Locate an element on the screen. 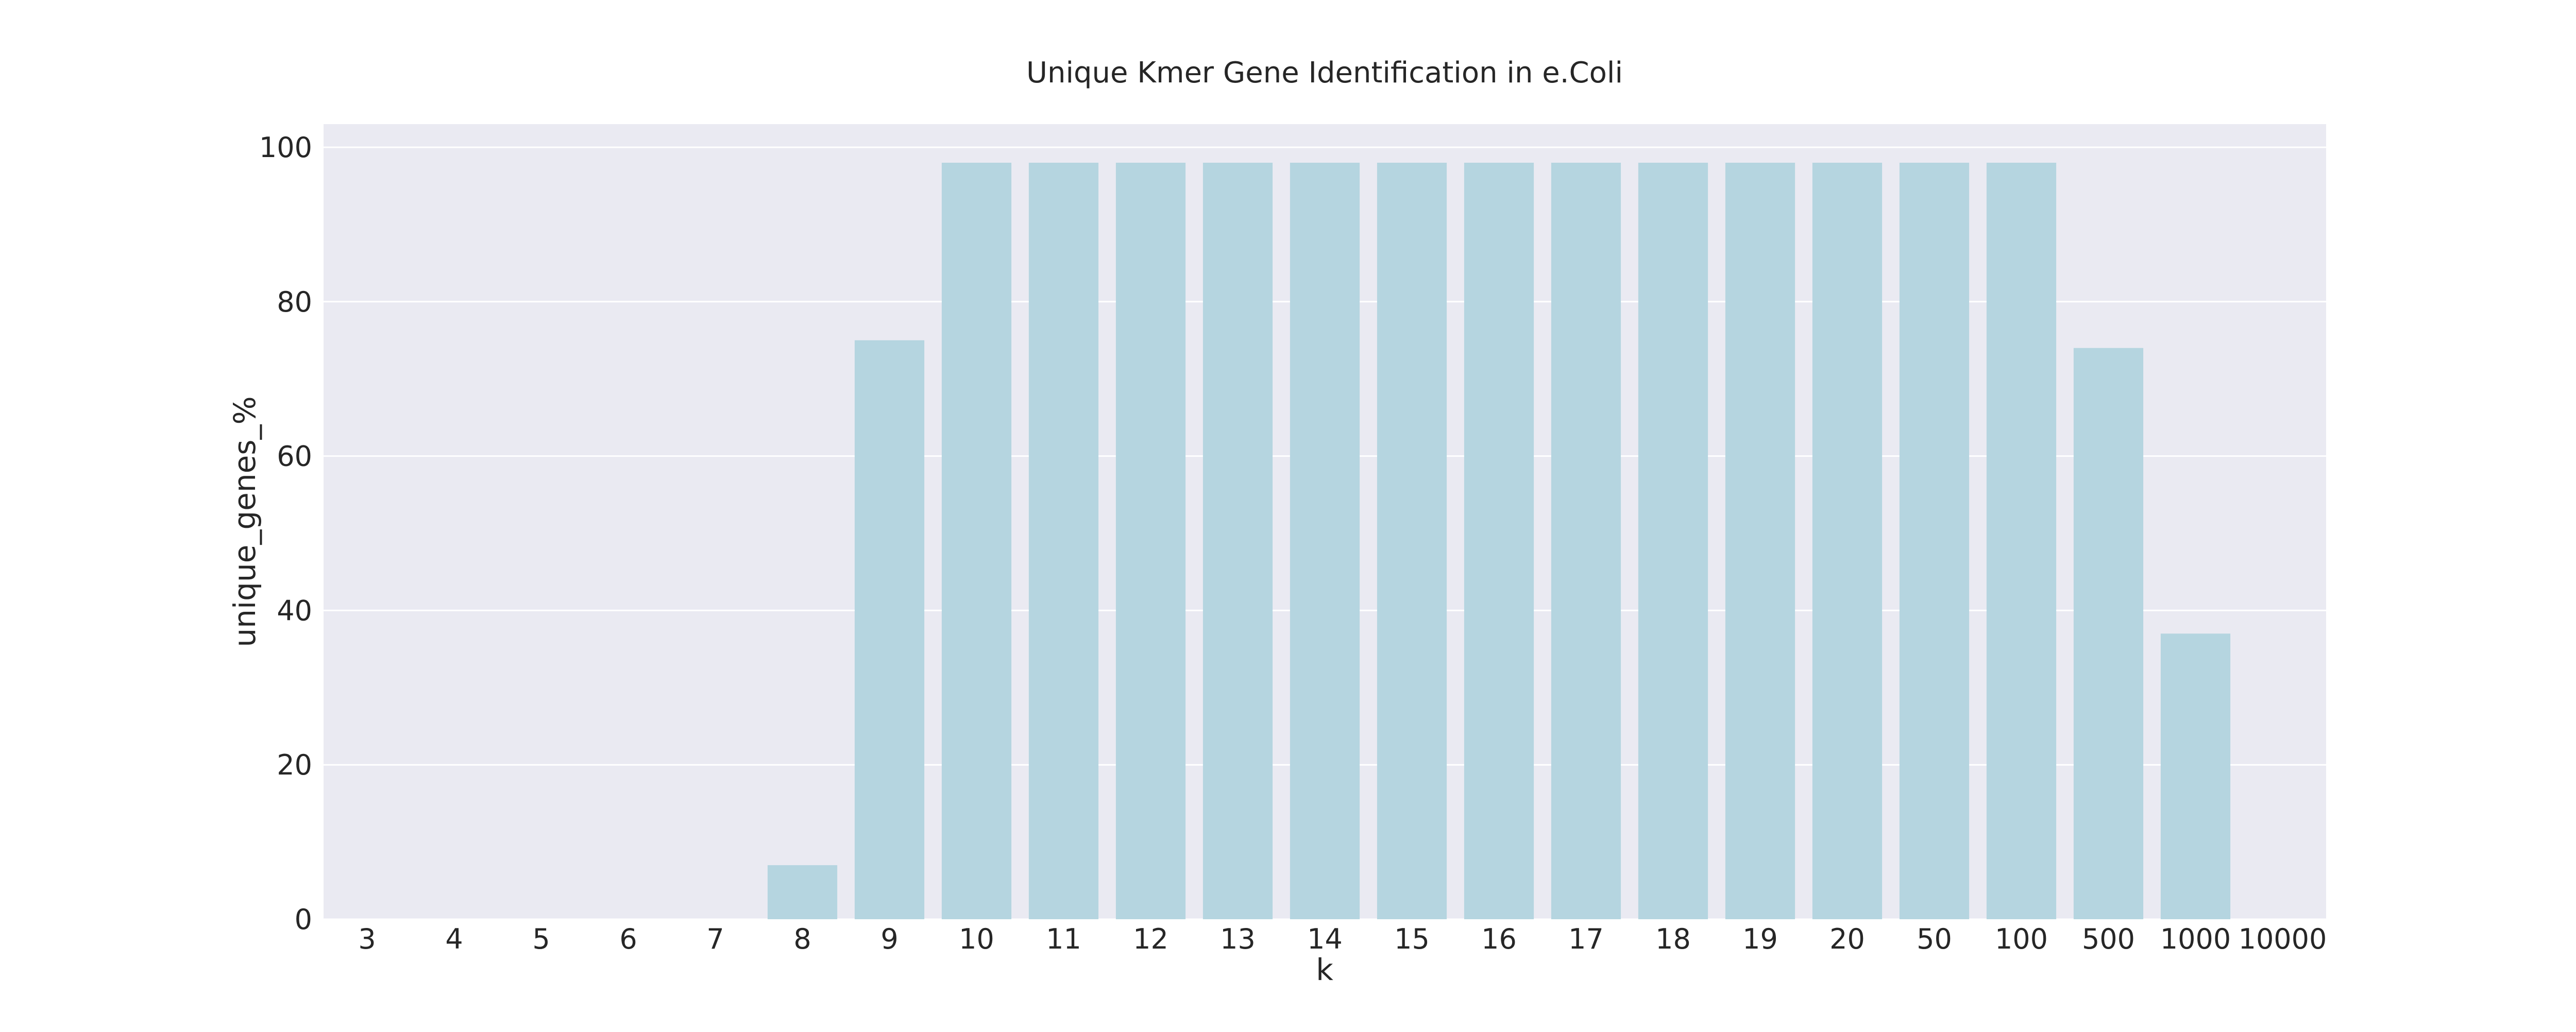 This screenshot has width=2576, height=1032. x-tick-label: 6 is located at coordinates (628, 939).